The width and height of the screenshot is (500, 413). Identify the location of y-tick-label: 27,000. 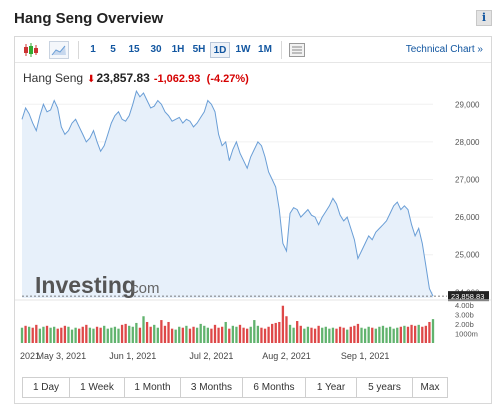
(467, 180).